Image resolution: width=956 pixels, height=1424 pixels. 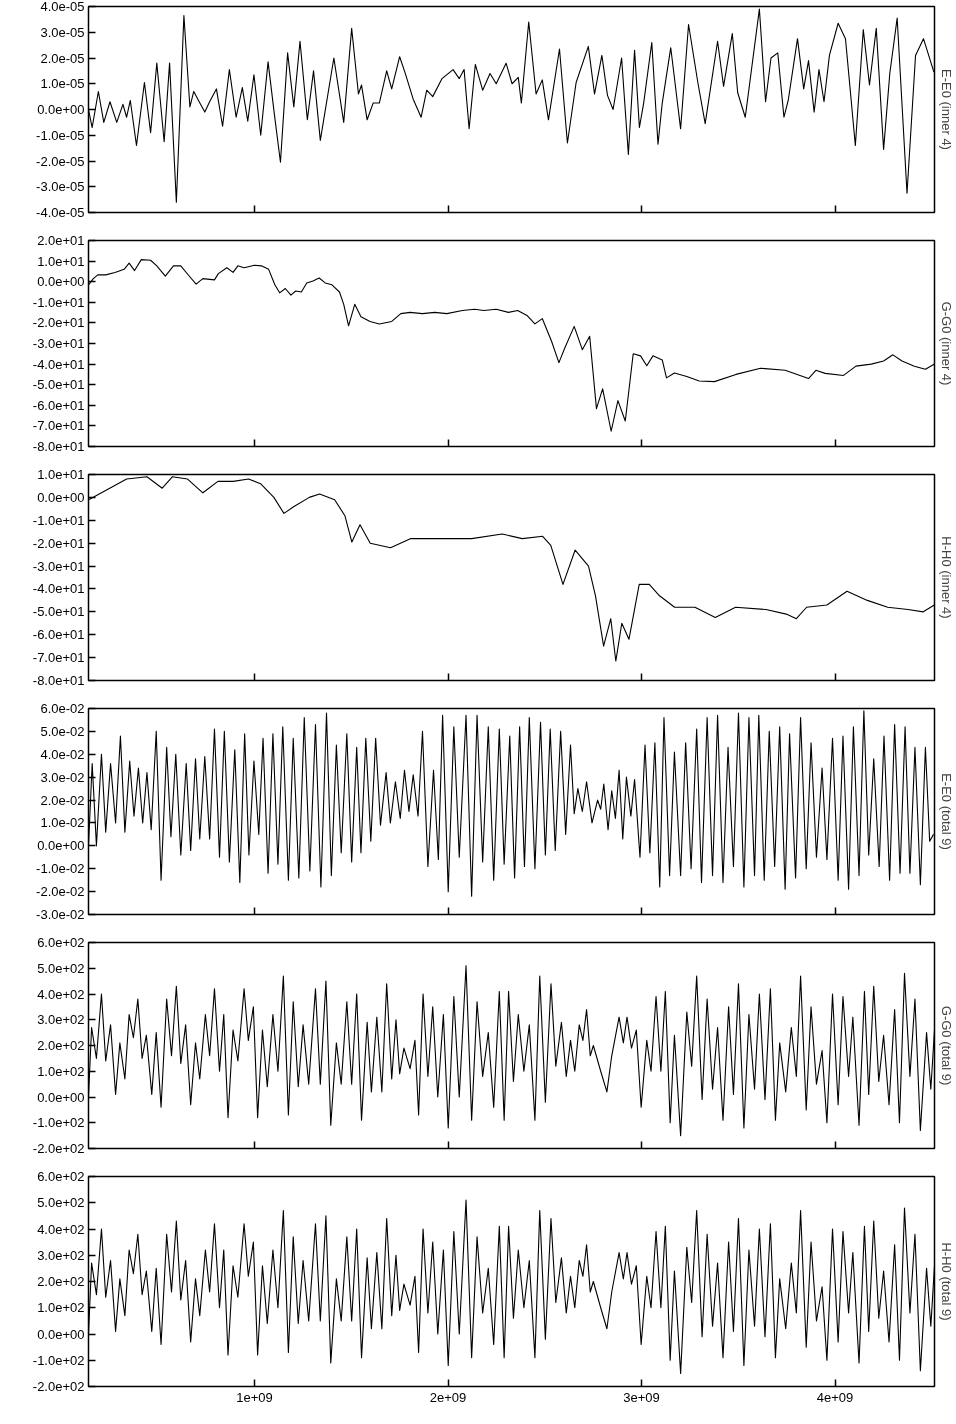 What do you see at coordinates (60, 187) in the screenshot?
I see `y-tick-label: -3.0e-05` at bounding box center [60, 187].